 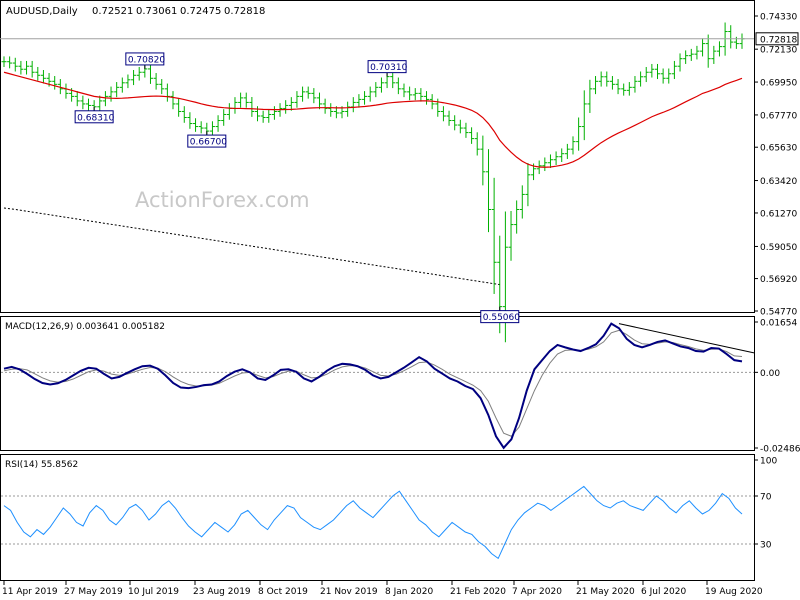 I want to click on price-axis-label: 0.65630, so click(x=778, y=149).